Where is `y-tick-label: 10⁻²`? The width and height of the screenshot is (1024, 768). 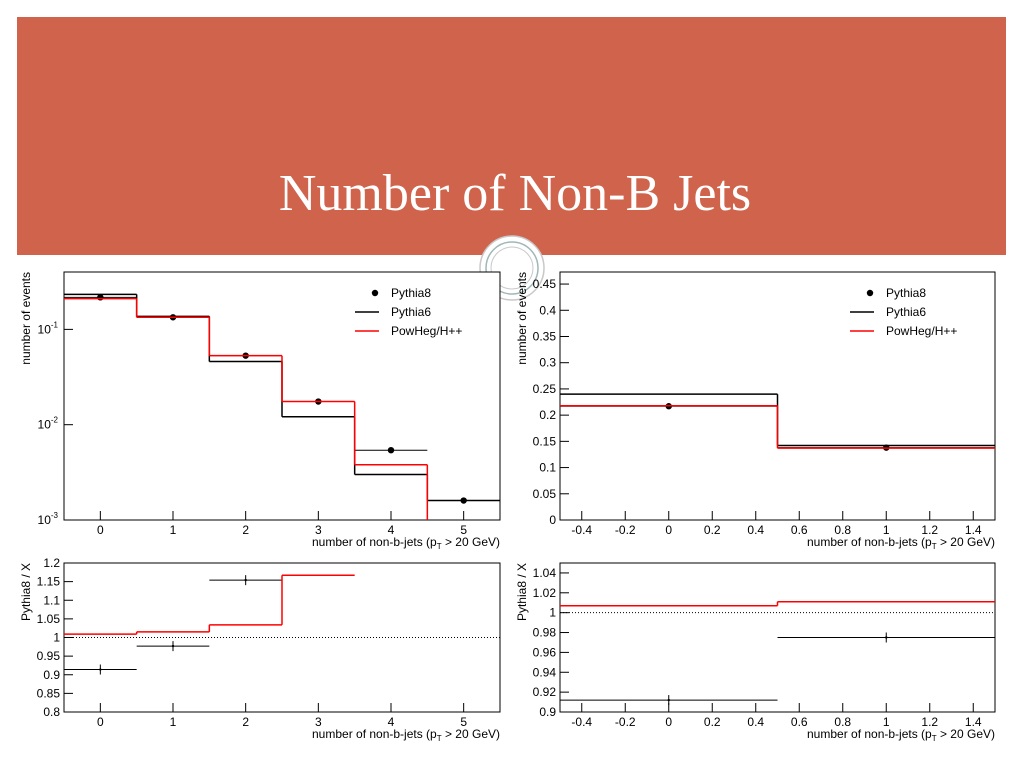
y-tick-label: 10⁻² is located at coordinates (48, 424).